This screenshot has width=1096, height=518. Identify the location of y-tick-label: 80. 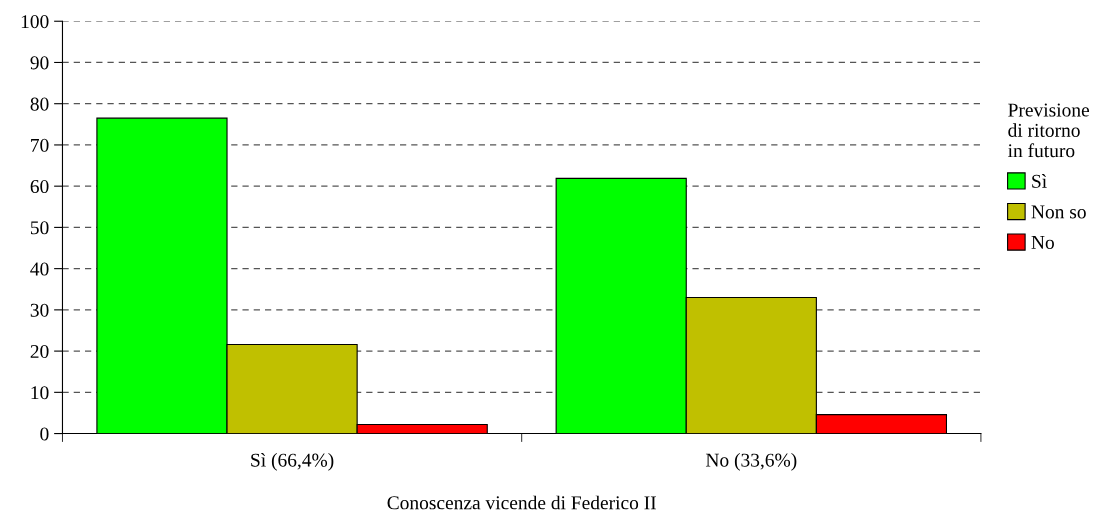
(39, 104).